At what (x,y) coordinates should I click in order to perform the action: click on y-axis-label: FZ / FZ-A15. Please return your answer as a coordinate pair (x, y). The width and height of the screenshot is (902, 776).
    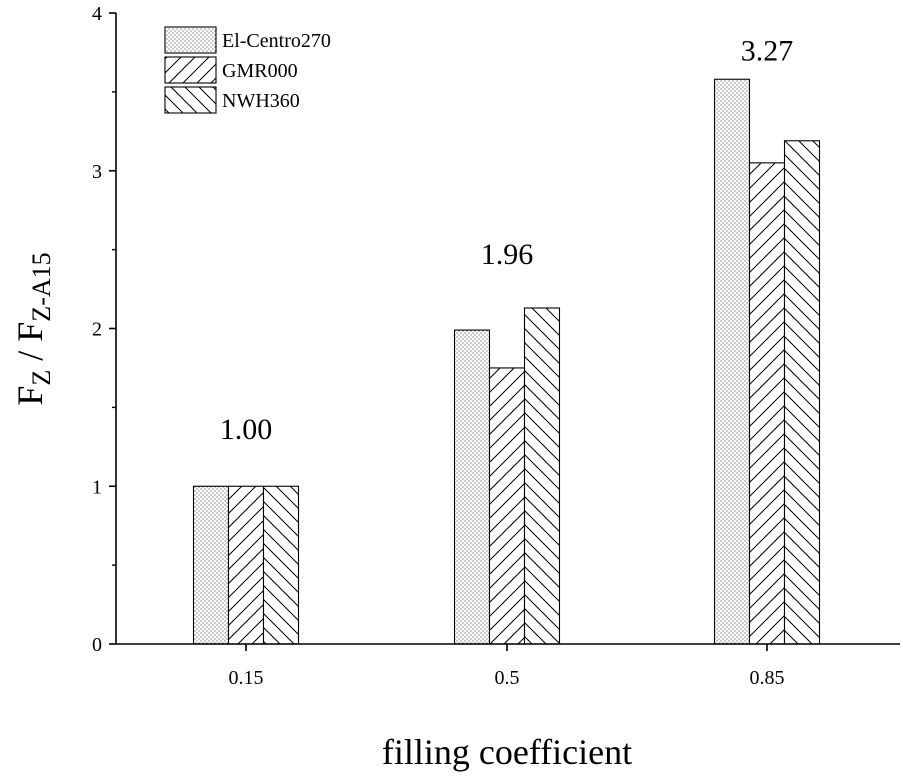
    Looking at the image, I should click on (33, 328).